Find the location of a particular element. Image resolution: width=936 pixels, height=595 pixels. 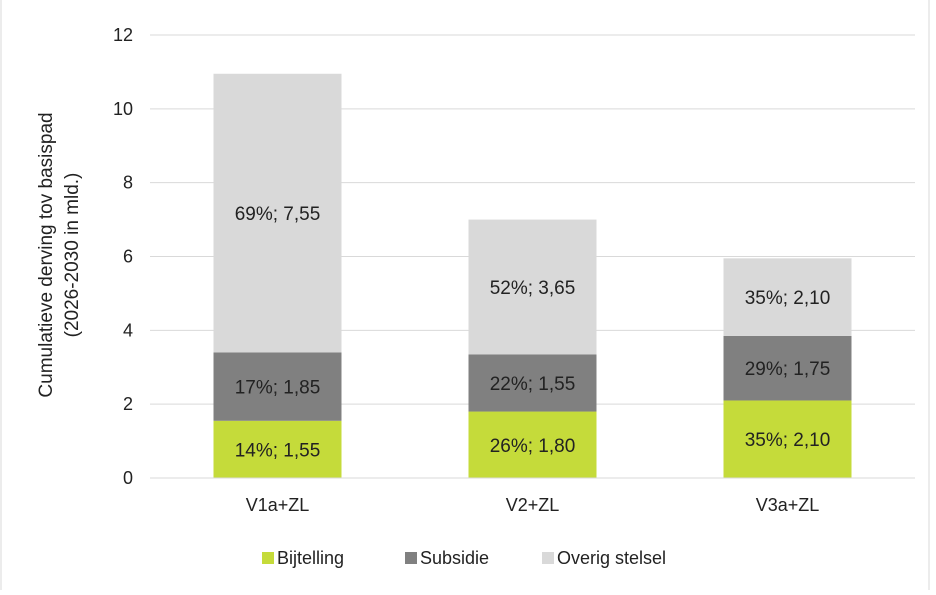

data-label: 22%; 1,55 is located at coordinates (533, 384).